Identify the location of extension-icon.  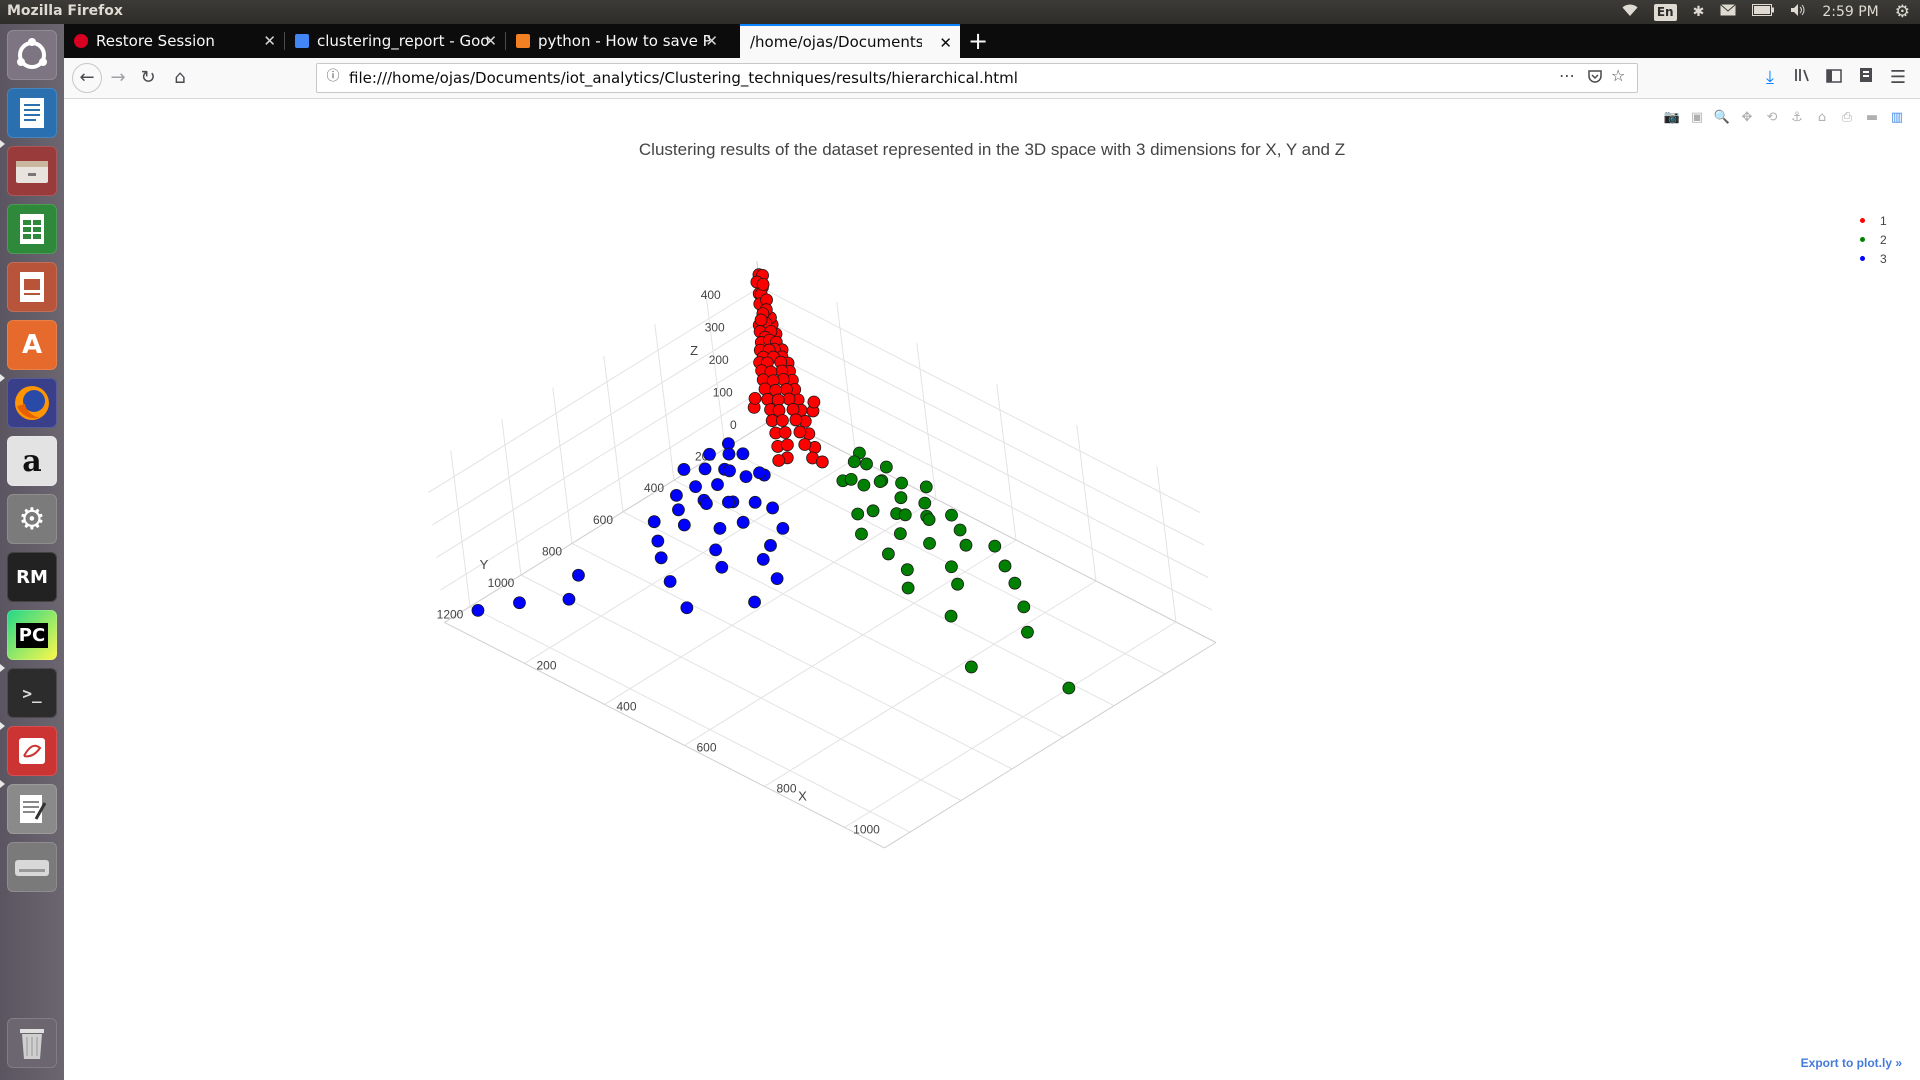
(1866, 78).